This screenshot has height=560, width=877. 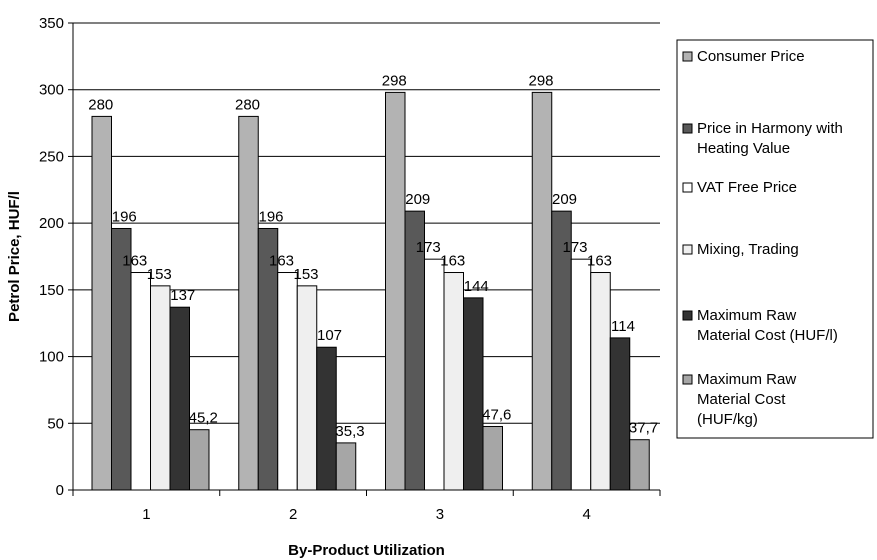 What do you see at coordinates (349, 431) in the screenshot?
I see `data-label: 35,3` at bounding box center [349, 431].